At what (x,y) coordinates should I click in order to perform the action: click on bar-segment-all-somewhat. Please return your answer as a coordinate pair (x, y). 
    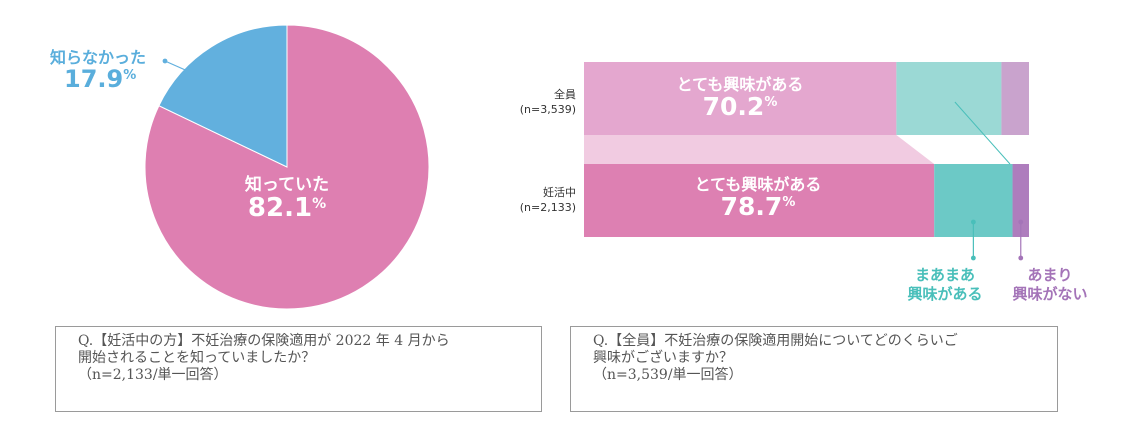
    Looking at the image, I should click on (949, 98).